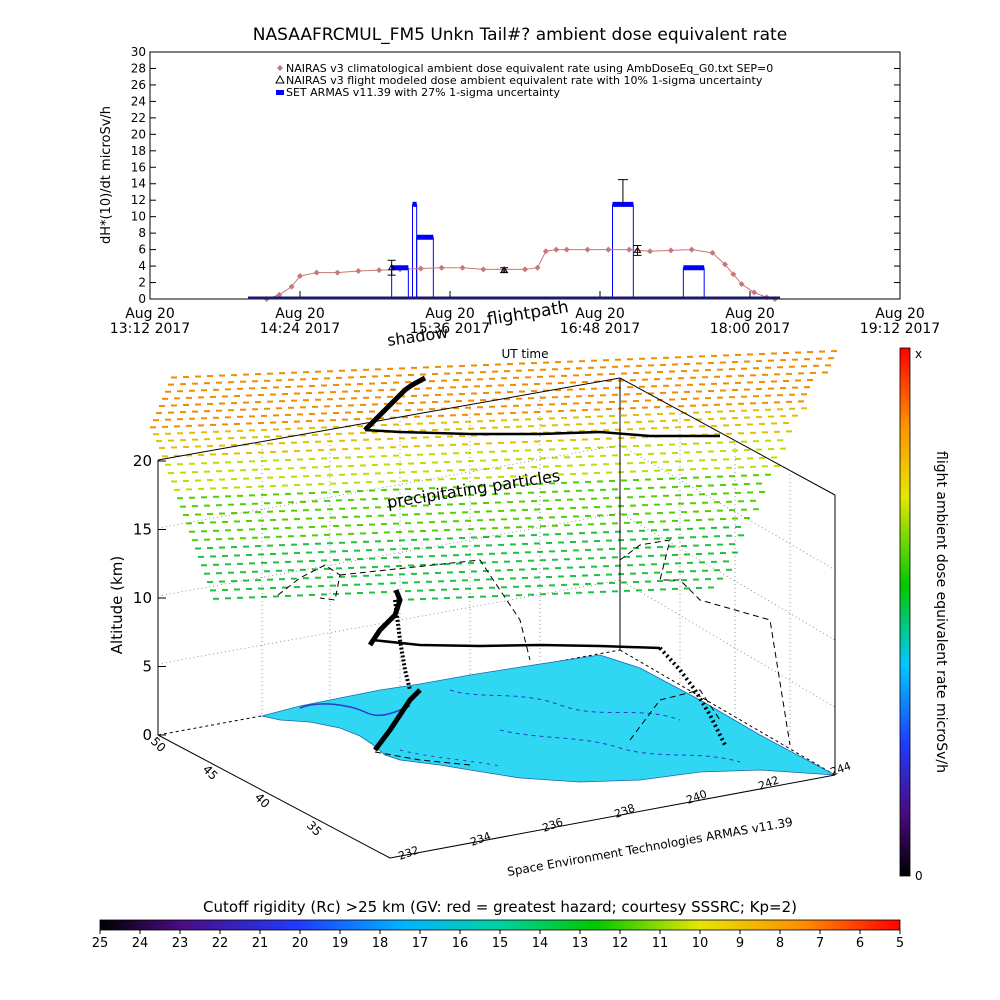  Describe the element at coordinates (142, 233) in the screenshot. I see `y-tick-label: 8` at that location.